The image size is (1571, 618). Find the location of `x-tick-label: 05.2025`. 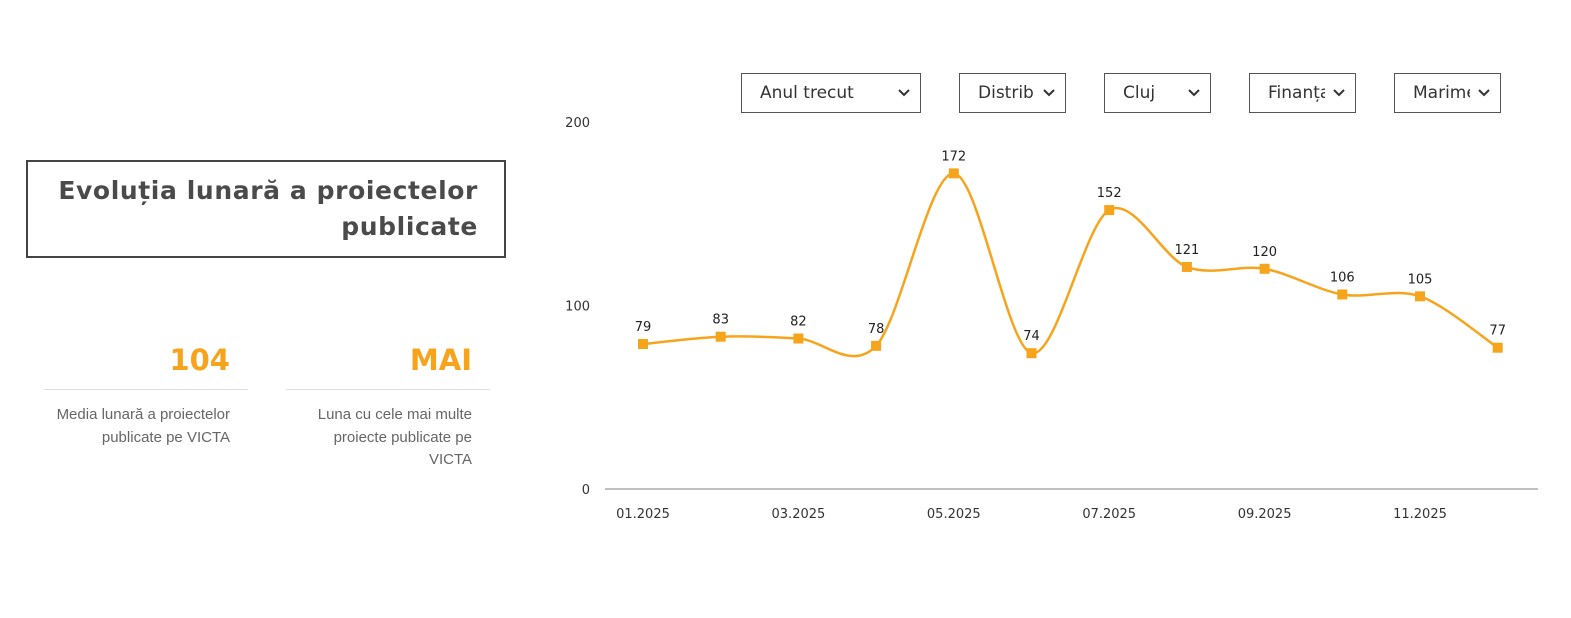

x-tick-label: 05.2025 is located at coordinates (954, 514).